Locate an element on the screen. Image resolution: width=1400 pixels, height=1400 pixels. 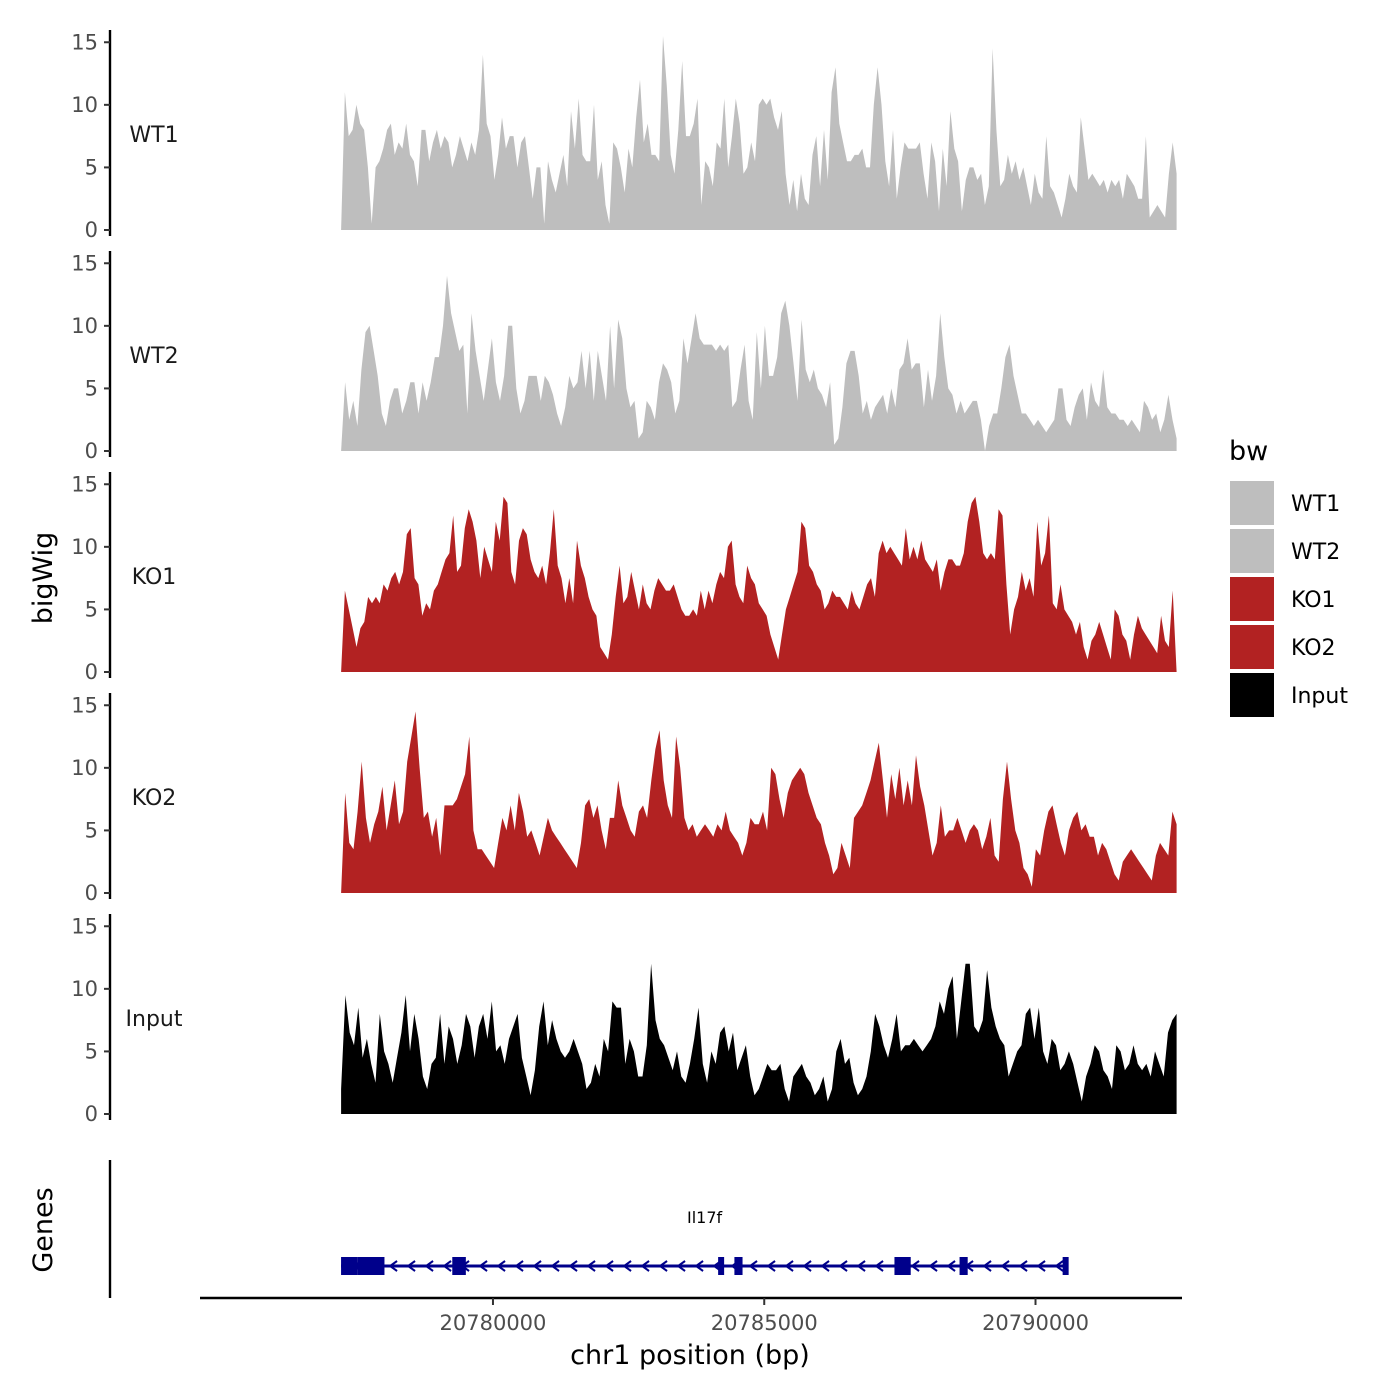
panel-label-wt1: WT1 is located at coordinates (153, 135).